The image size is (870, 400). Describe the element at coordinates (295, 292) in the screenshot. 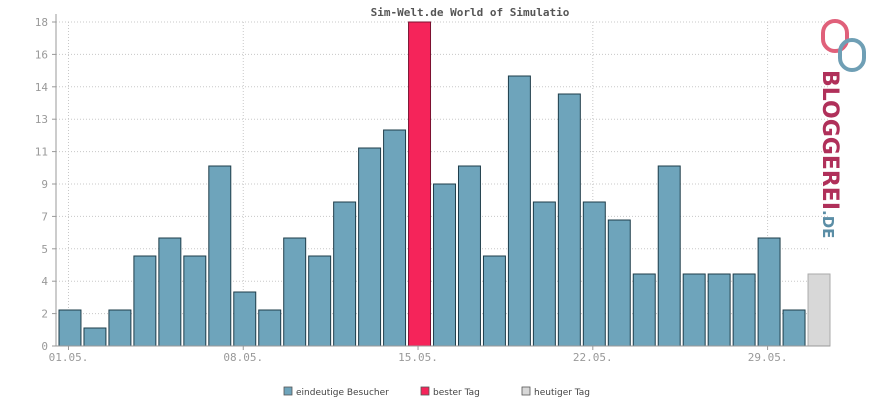

I see `bar-10.05.` at that location.